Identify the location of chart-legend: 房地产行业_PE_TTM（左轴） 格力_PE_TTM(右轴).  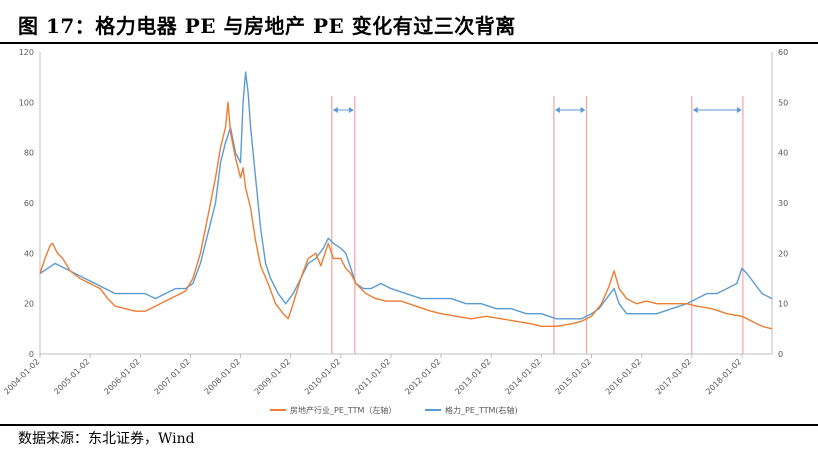
(394, 410).